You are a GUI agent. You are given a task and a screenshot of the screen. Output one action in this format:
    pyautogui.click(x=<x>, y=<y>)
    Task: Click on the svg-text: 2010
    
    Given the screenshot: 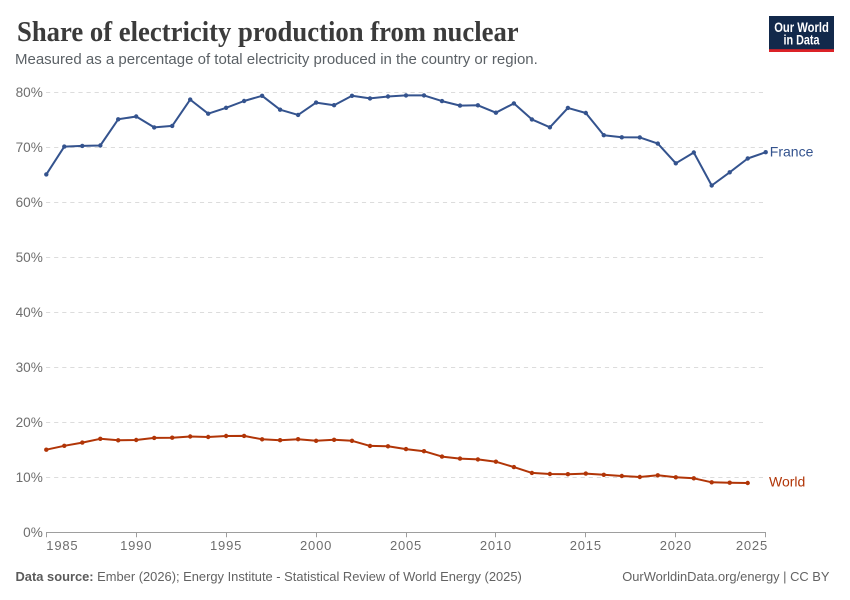 What is the action you would take?
    pyautogui.click(x=496, y=545)
    